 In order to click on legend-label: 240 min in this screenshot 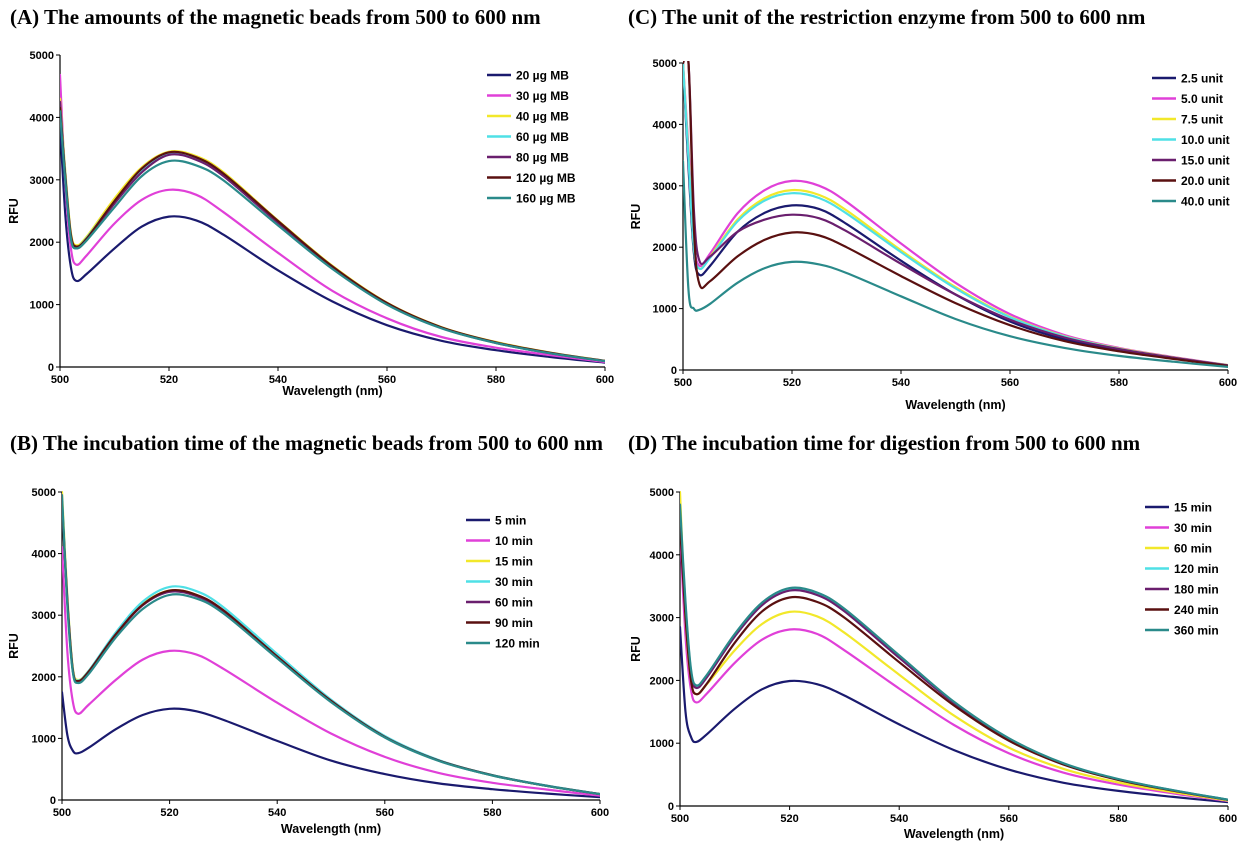, I will do `click(1196, 610)`.